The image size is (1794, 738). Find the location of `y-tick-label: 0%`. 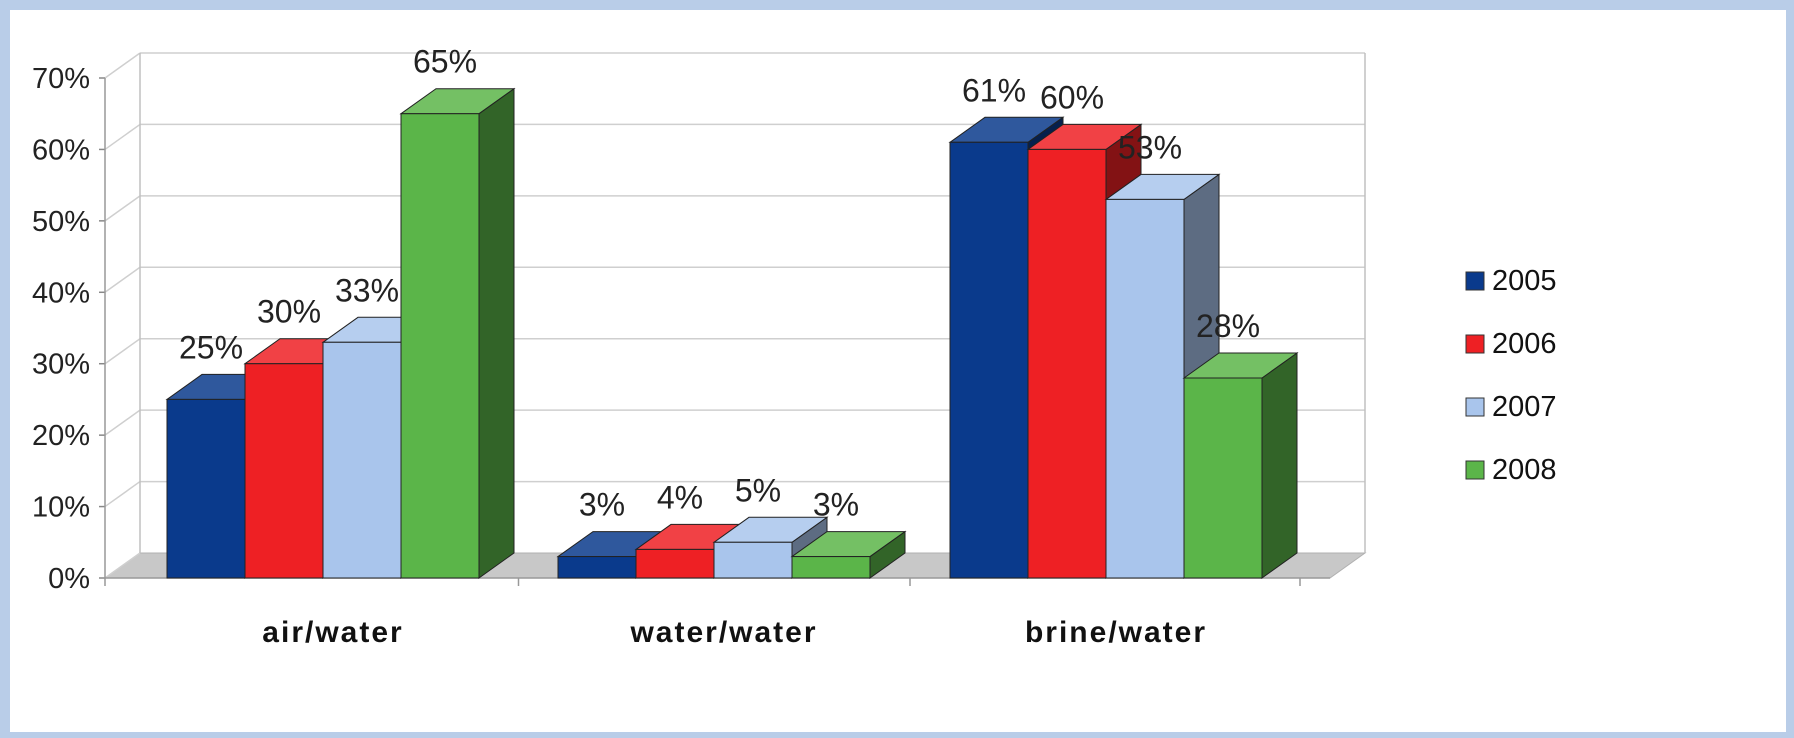

y-tick-label: 0% is located at coordinates (69, 579).